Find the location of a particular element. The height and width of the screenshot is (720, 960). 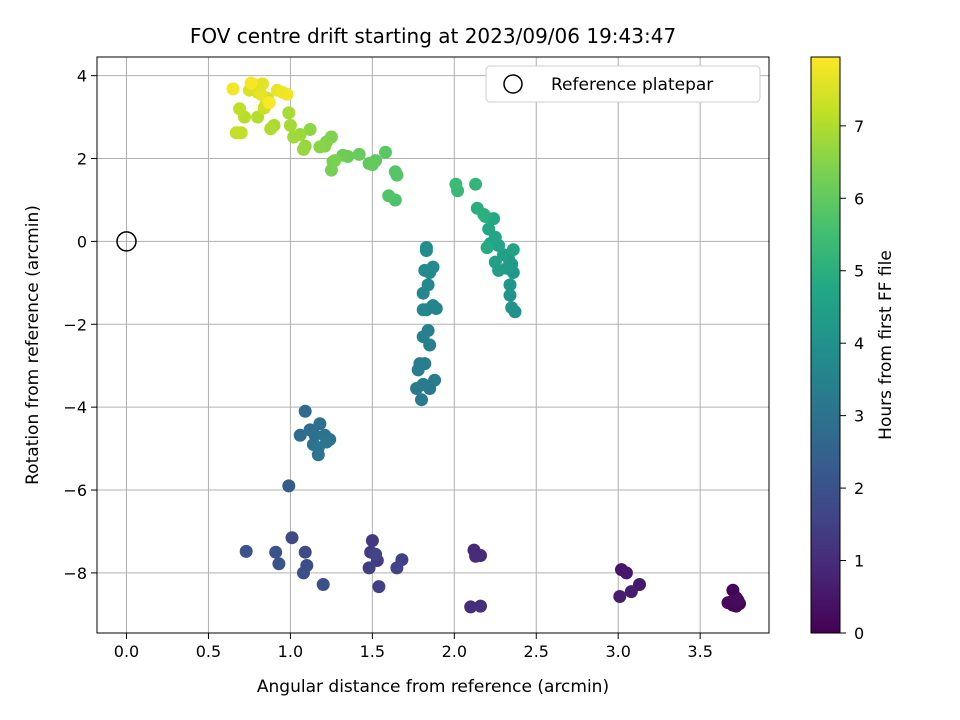

y-tick-label: 4 is located at coordinates (82, 76).